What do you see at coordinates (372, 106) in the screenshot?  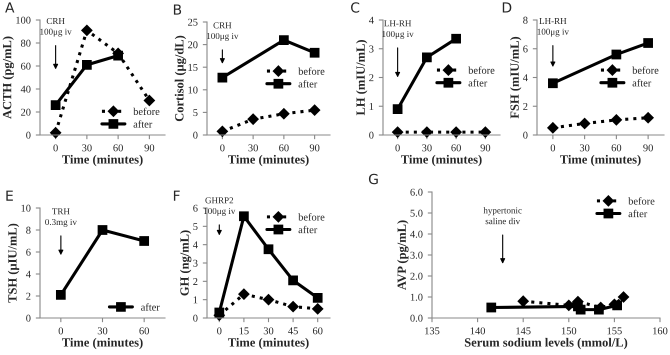 I see `y-tick-label: 1` at bounding box center [372, 106].